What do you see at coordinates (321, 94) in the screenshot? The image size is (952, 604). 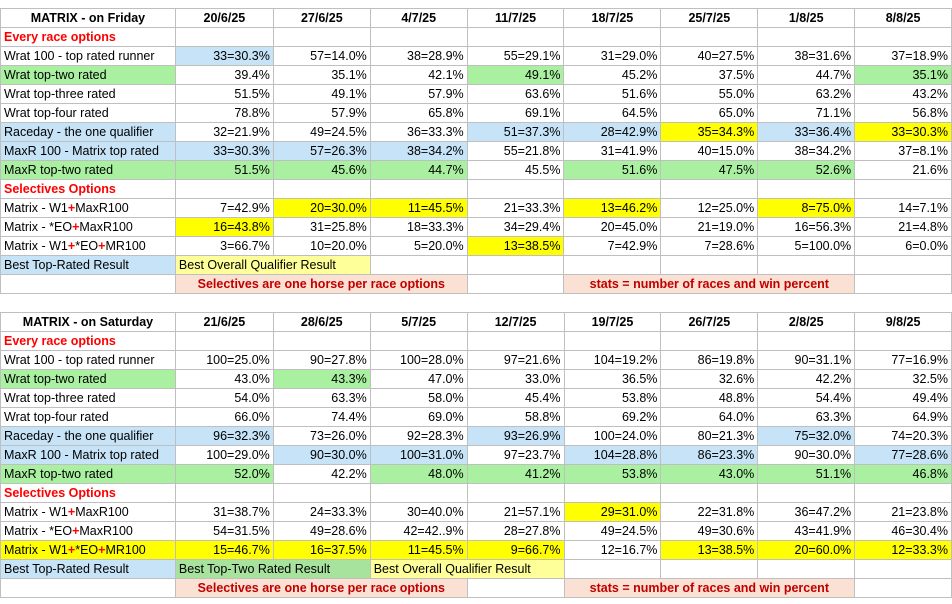 I see `stat-cell: 49.1%` at bounding box center [321, 94].